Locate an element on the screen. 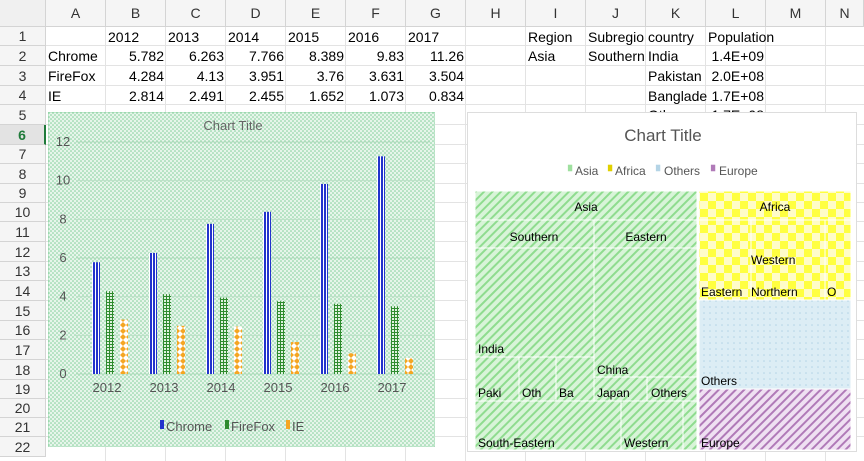 The image size is (864, 461). cell-j1: Subregio is located at coordinates (616, 37).